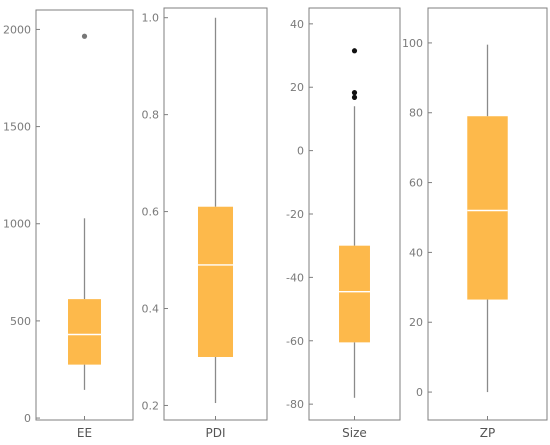 The width and height of the screenshot is (550, 445). What do you see at coordinates (412, 43) in the screenshot?
I see `y-tick-label: 100` at bounding box center [412, 43].